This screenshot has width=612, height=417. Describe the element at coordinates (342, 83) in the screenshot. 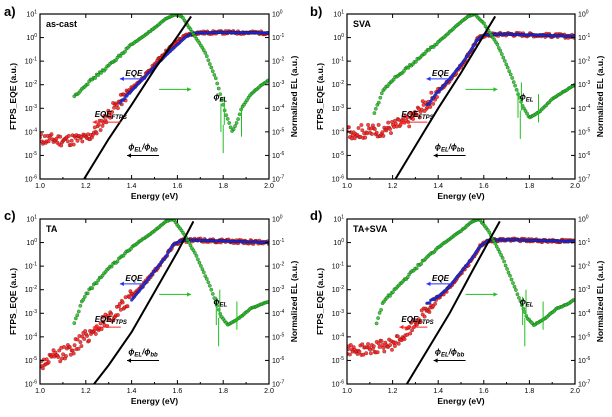

I see `y-tick-label-exp: -2` at that location.